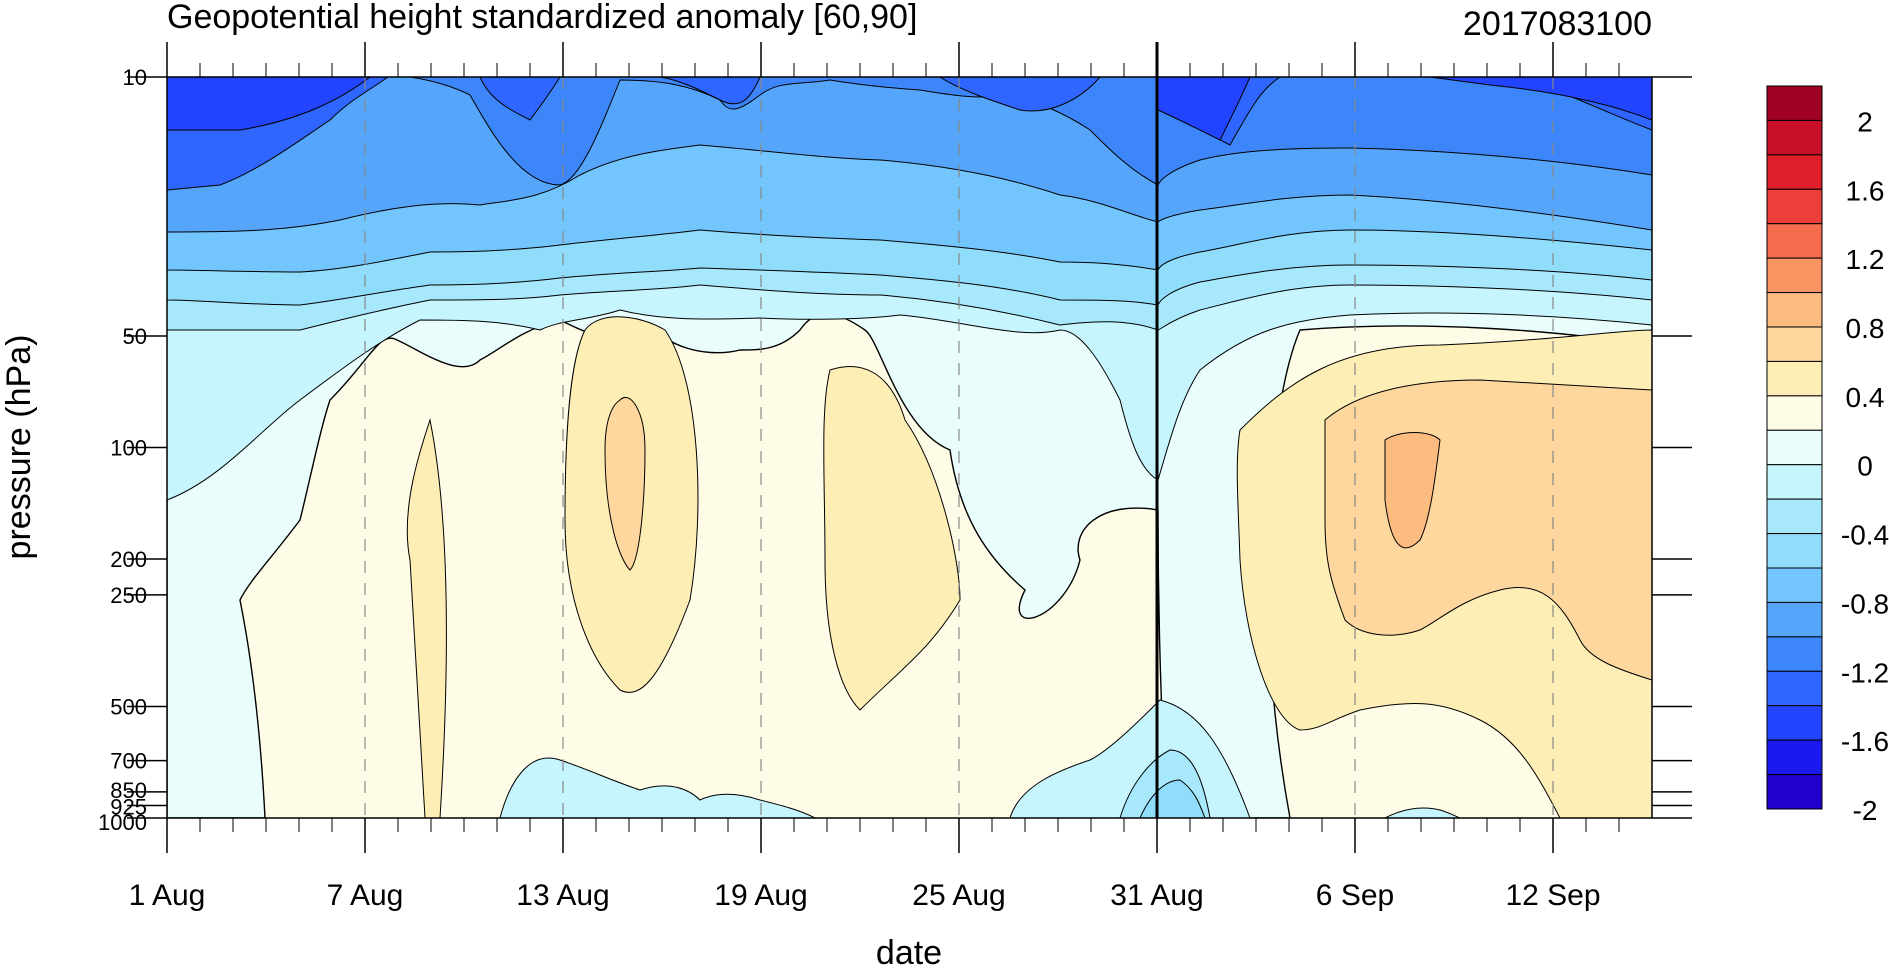 The image size is (1889, 969). What do you see at coordinates (1156, 895) in the screenshot?
I see `x-tick-label: 31 Aug` at bounding box center [1156, 895].